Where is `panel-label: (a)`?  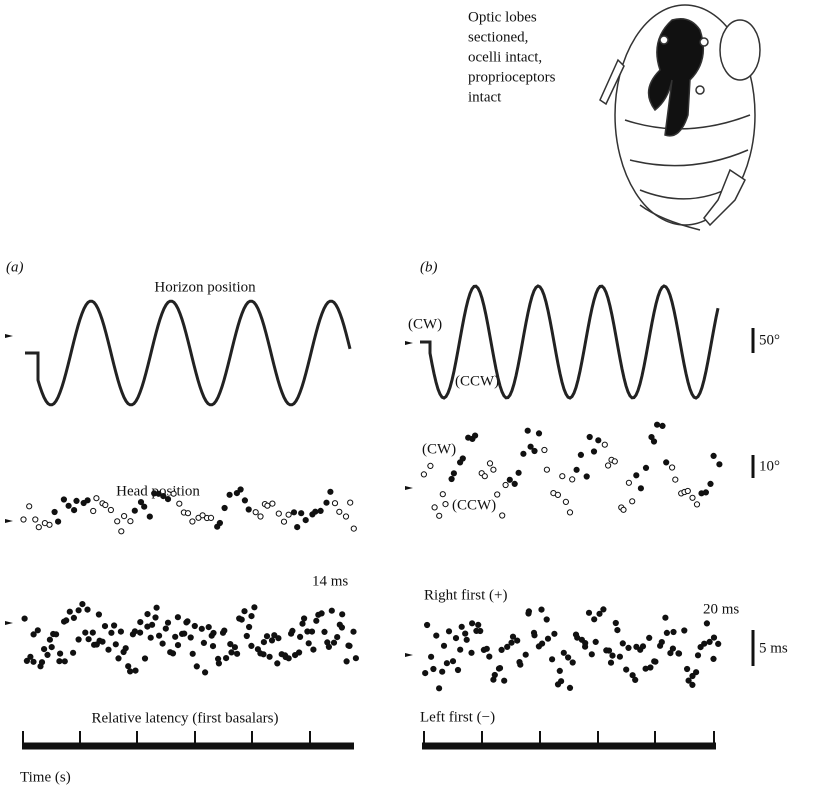
panel-label: (a) is located at coordinates (15, 267).